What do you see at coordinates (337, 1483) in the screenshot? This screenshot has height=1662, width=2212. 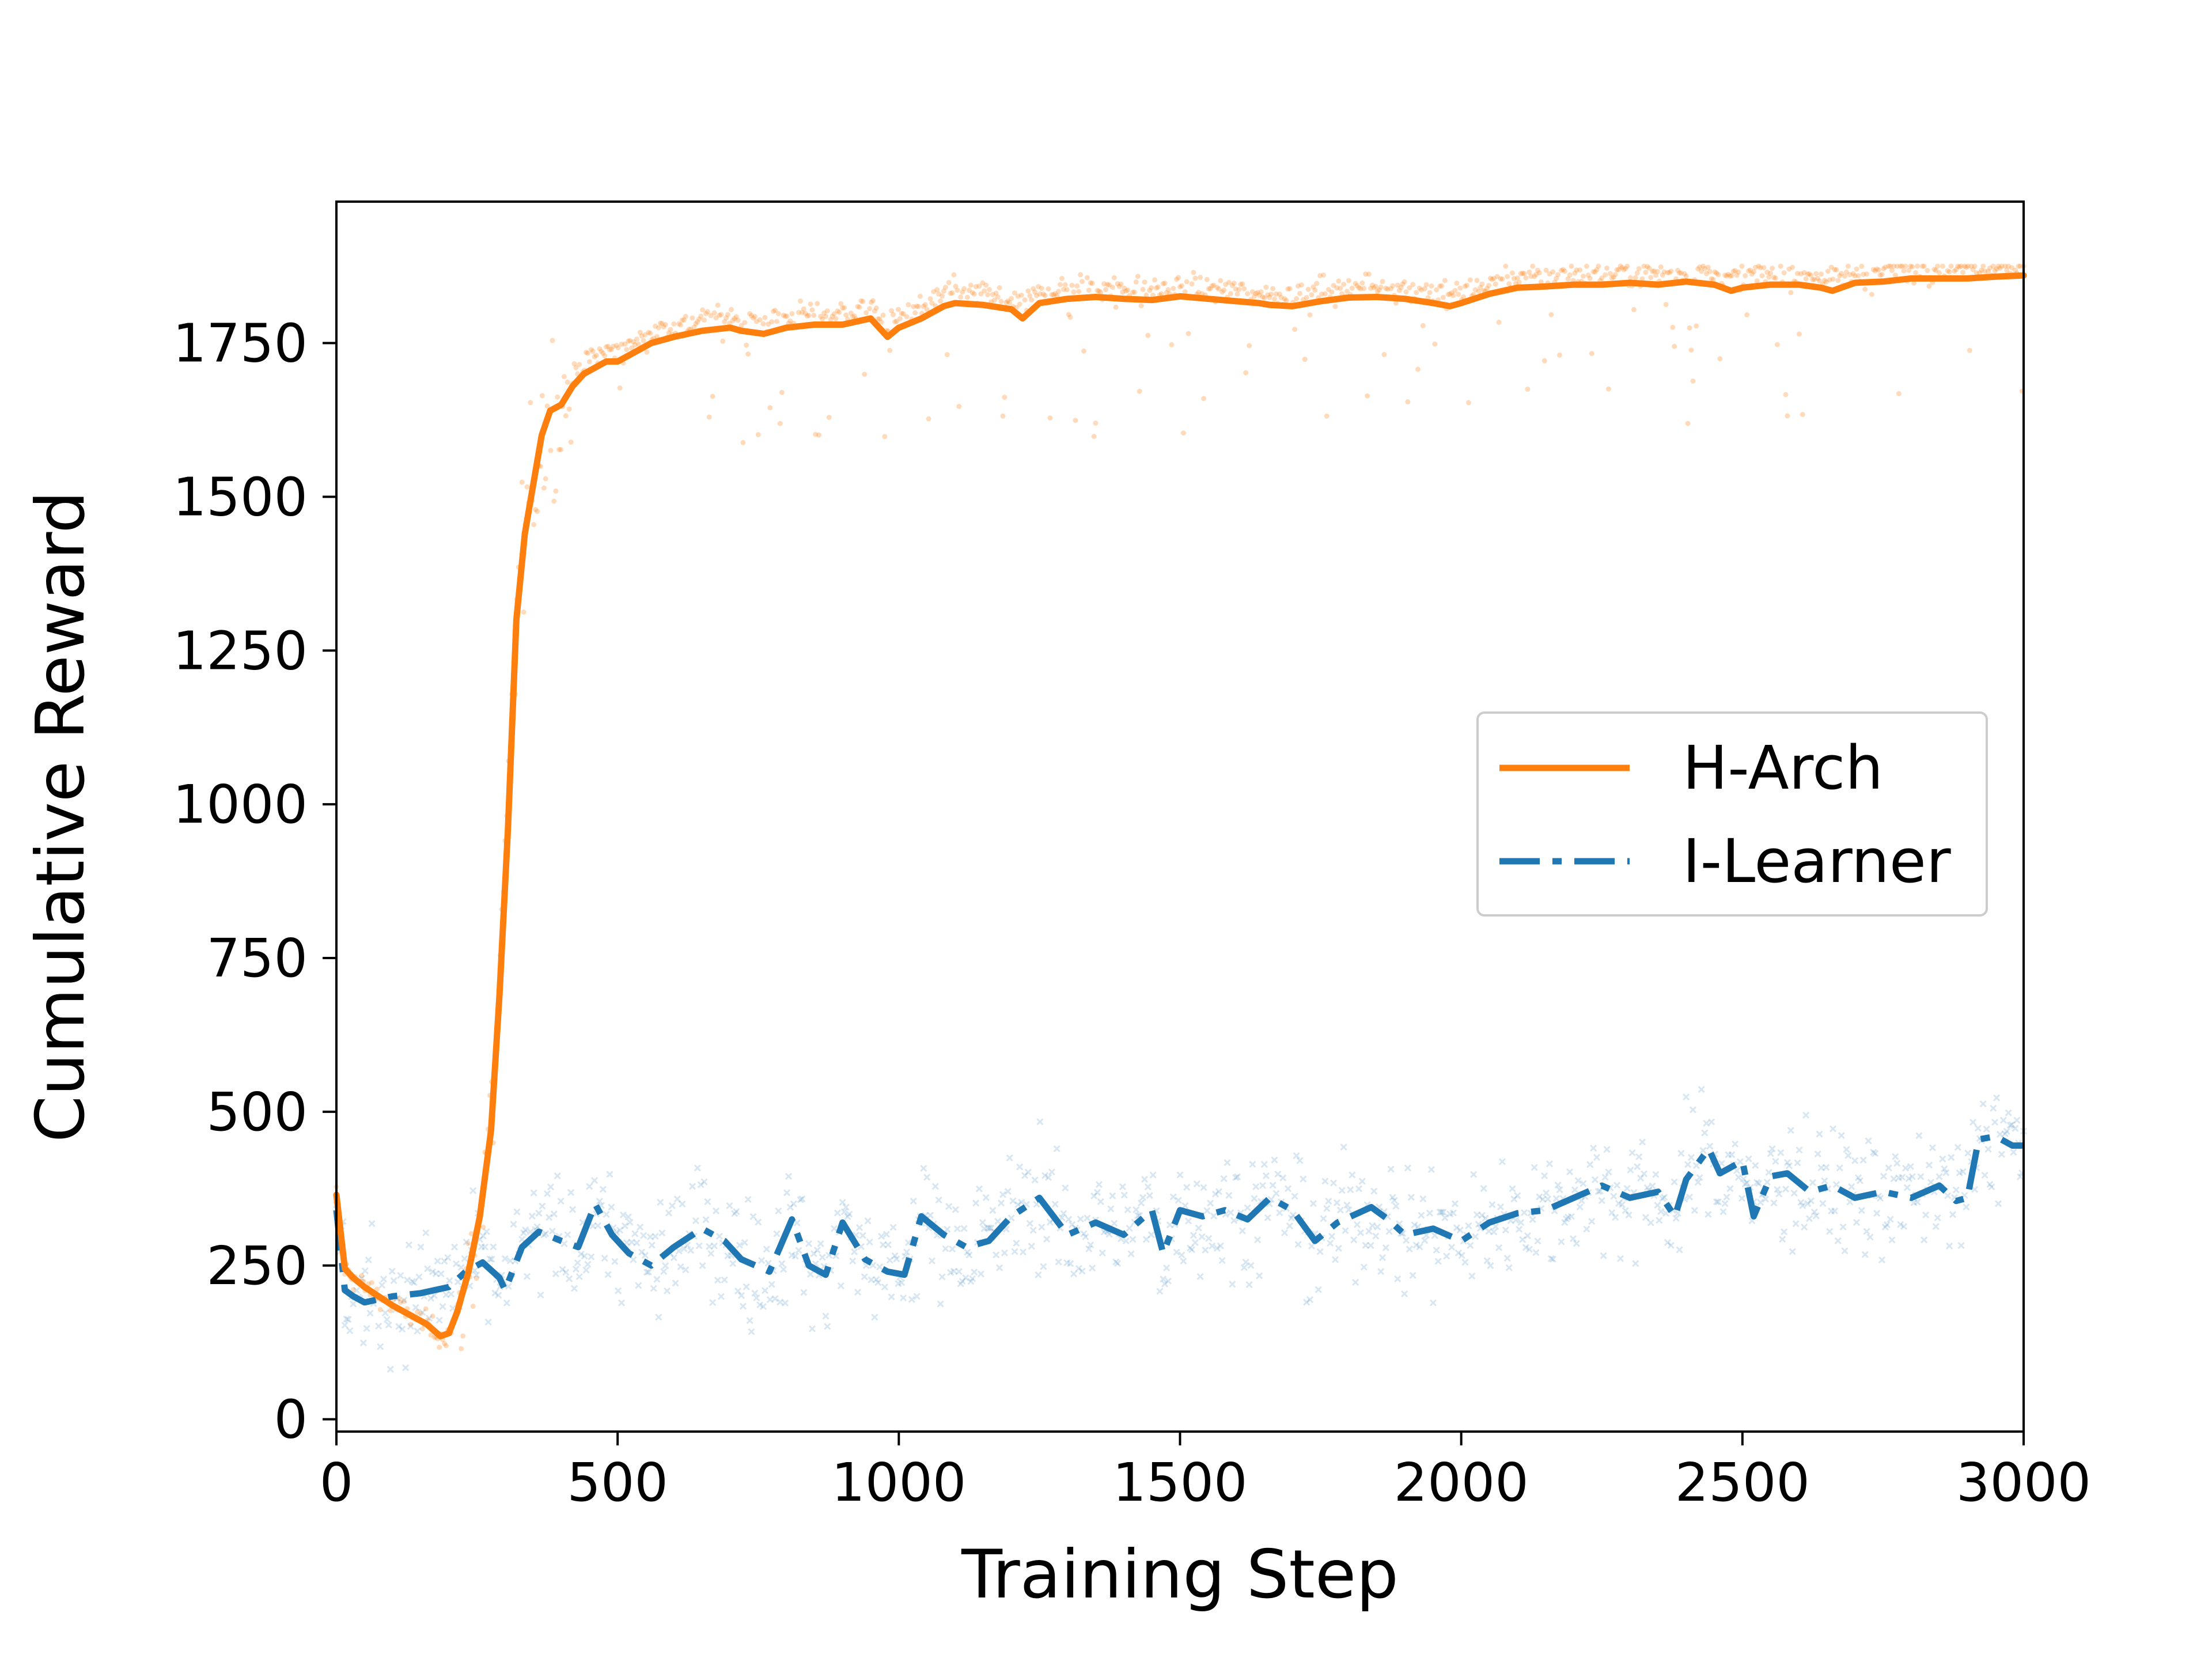 I see `x-tick-label: 0` at bounding box center [337, 1483].